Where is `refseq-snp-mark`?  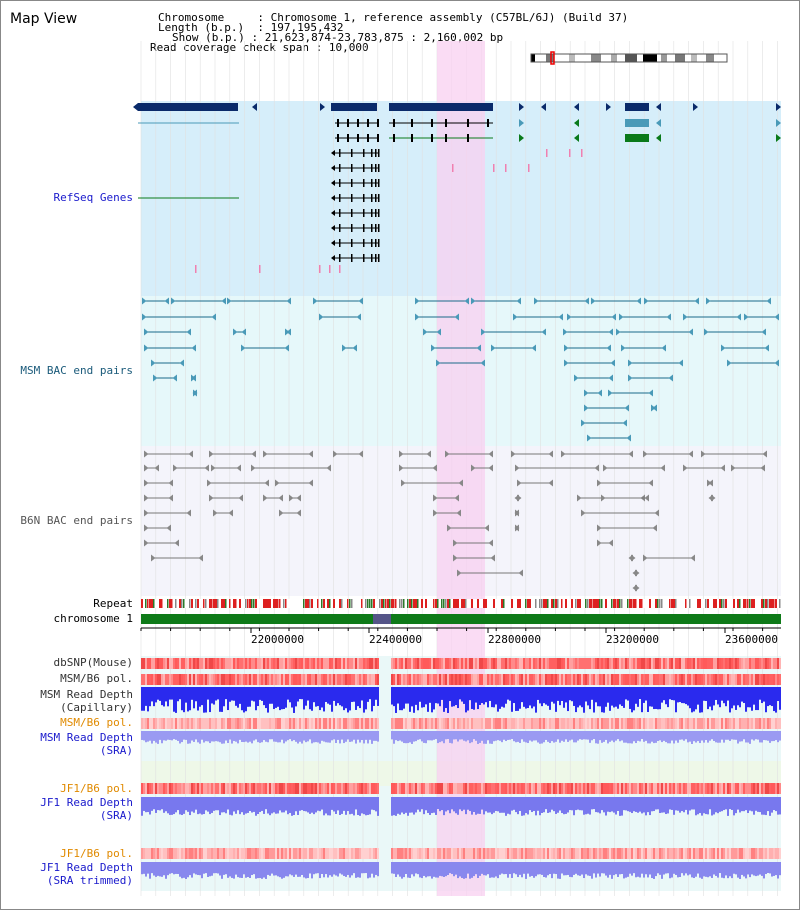 refseq-snp-mark is located at coordinates (582, 153).